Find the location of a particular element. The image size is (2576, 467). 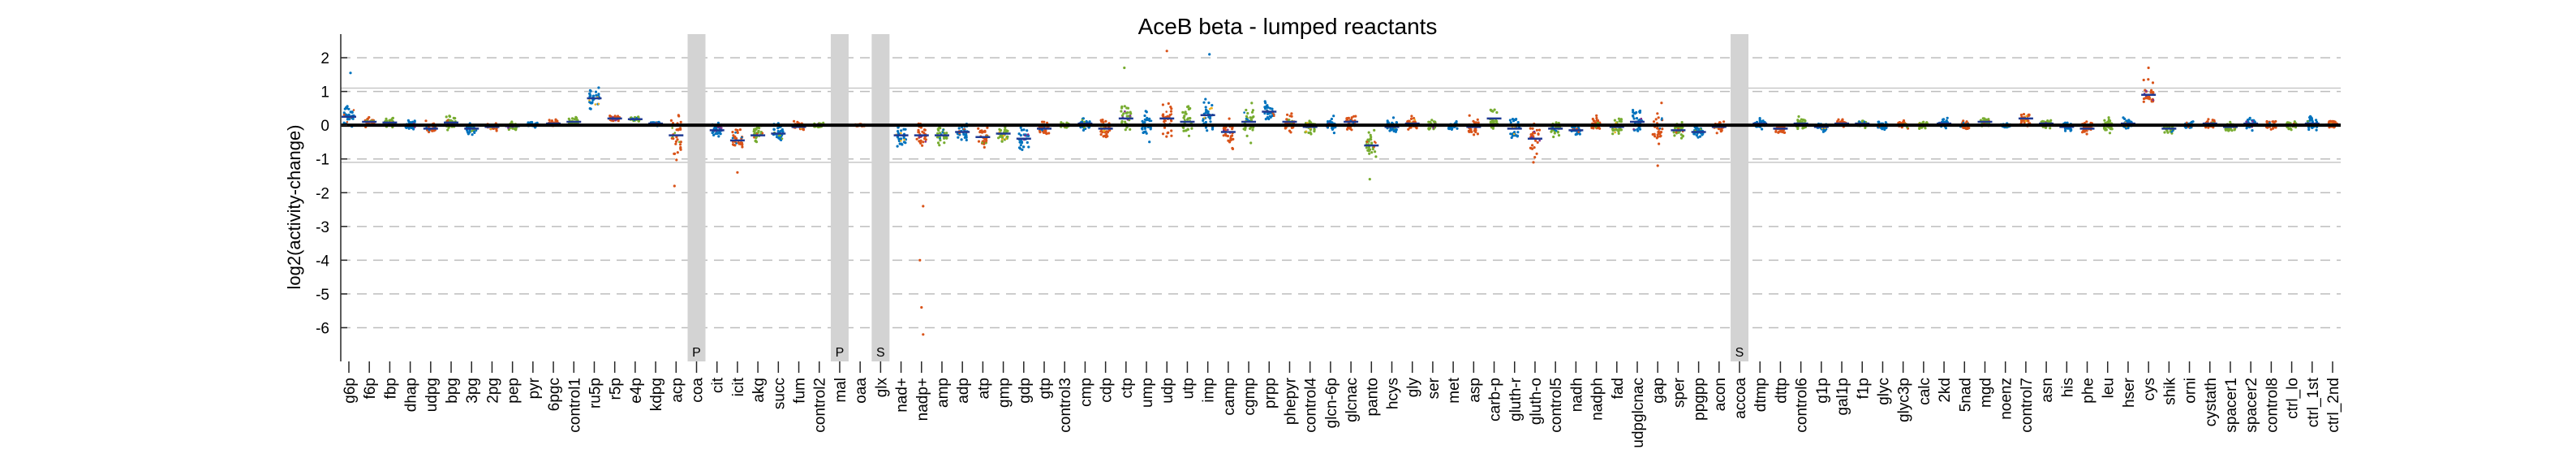

x-tick-label: dtmp is located at coordinates (1761, 395).